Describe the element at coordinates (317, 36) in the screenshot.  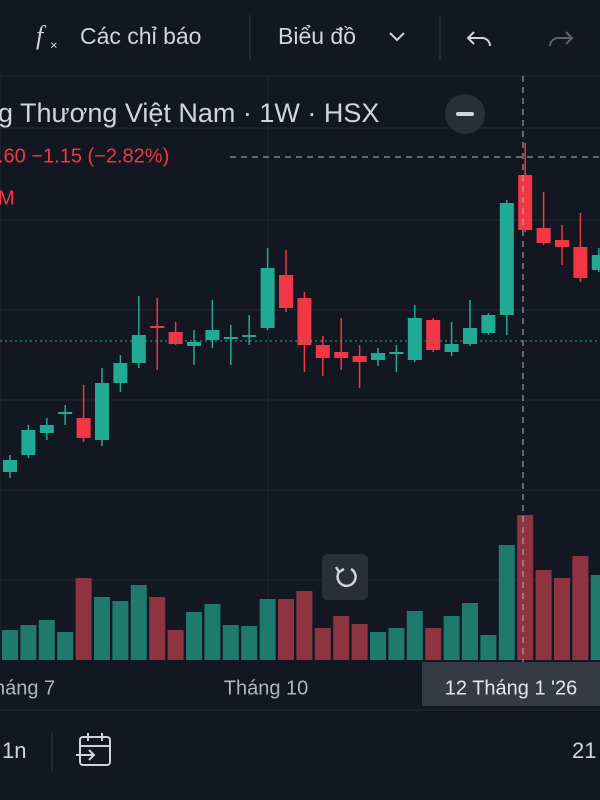
I see `chart-button: Biểu đồ` at that location.